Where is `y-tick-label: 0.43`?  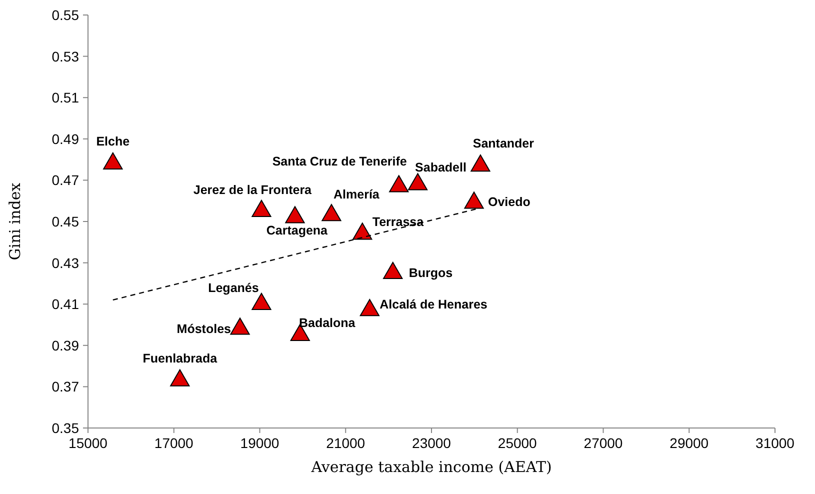 y-tick-label: 0.43 is located at coordinates (66, 262).